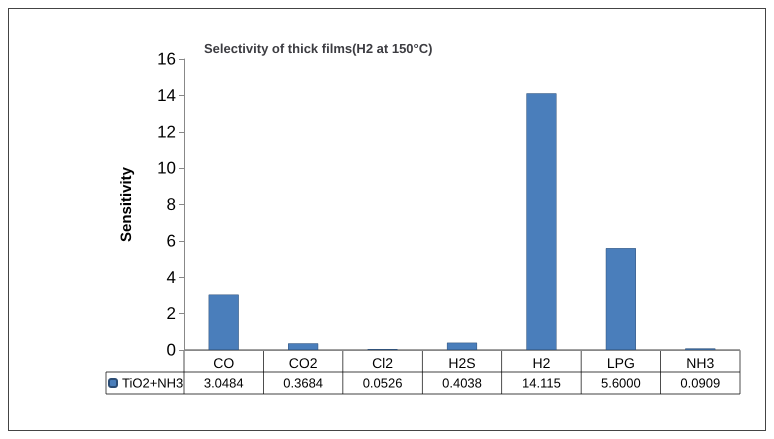 Image resolution: width=774 pixels, height=439 pixels. Describe the element at coordinates (171, 350) in the screenshot. I see `y-tick-label: 0` at that location.